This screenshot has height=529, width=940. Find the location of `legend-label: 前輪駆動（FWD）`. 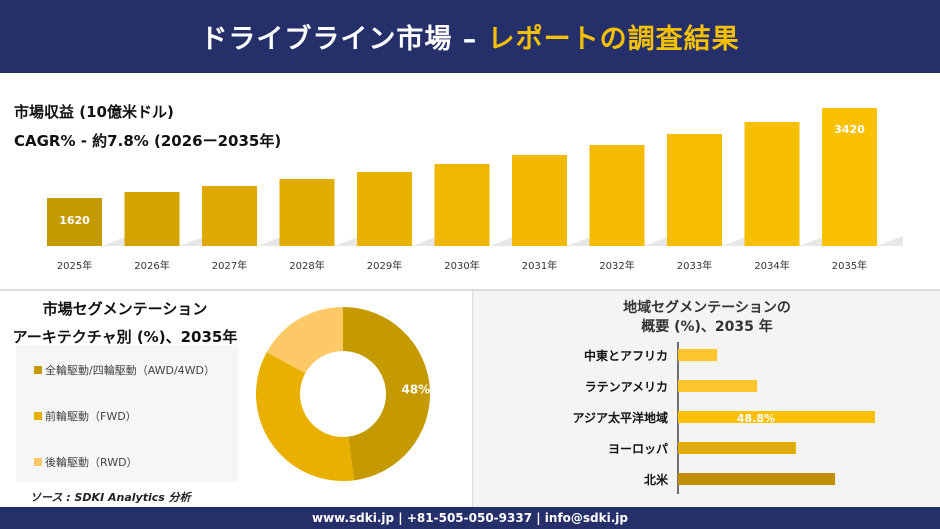

legend-label: 前輪駆動（FWD） is located at coordinates (91, 416).